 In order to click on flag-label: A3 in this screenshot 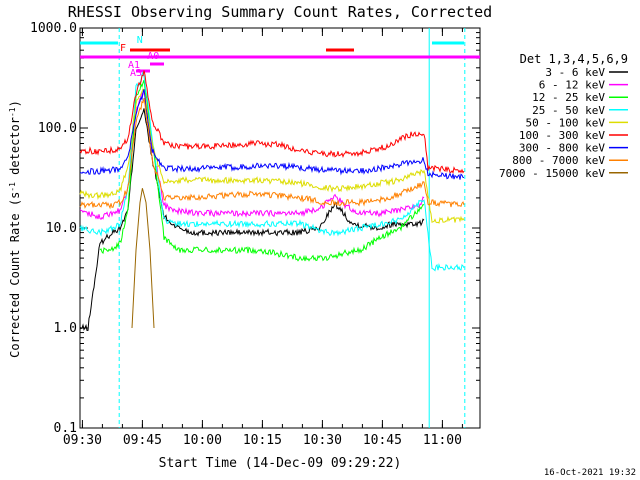, I will do `click(136, 73)`.